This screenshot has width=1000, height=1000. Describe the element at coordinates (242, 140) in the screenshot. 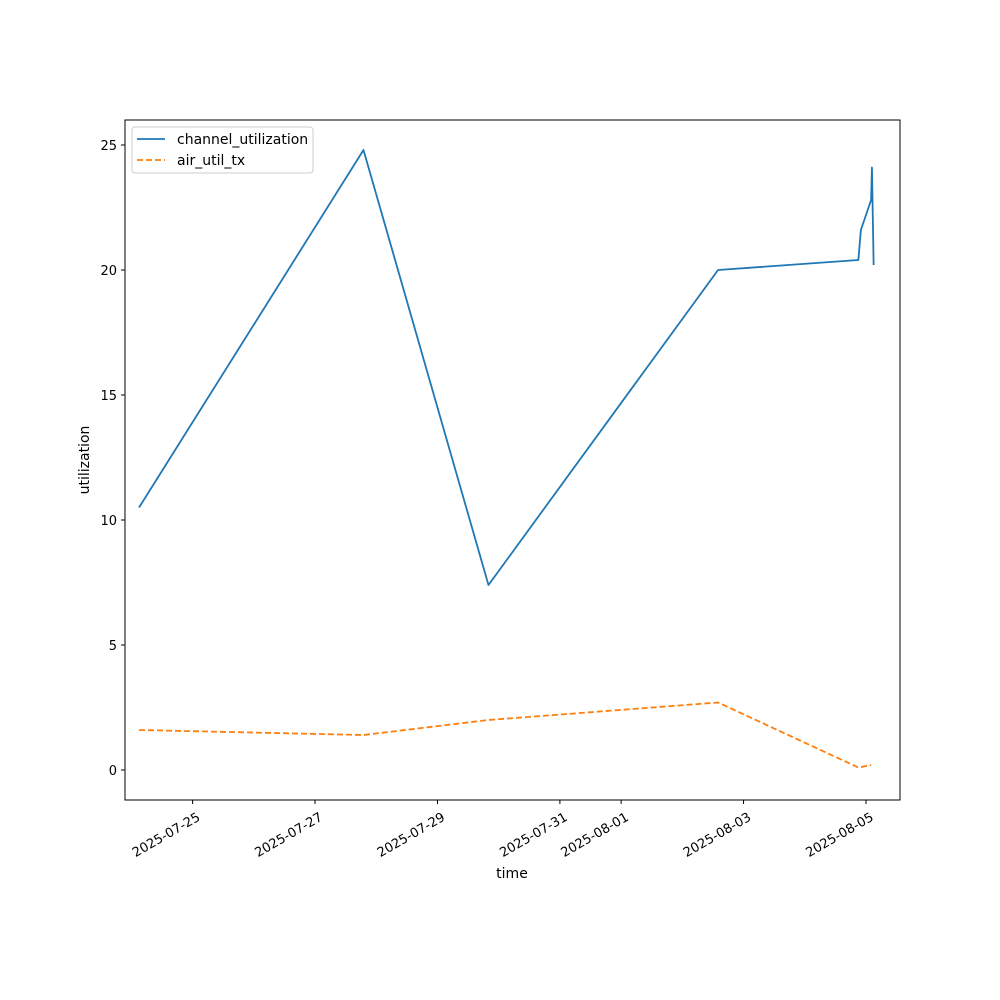

I see `legend-label-channel_utilization: channel_utilization` at that location.